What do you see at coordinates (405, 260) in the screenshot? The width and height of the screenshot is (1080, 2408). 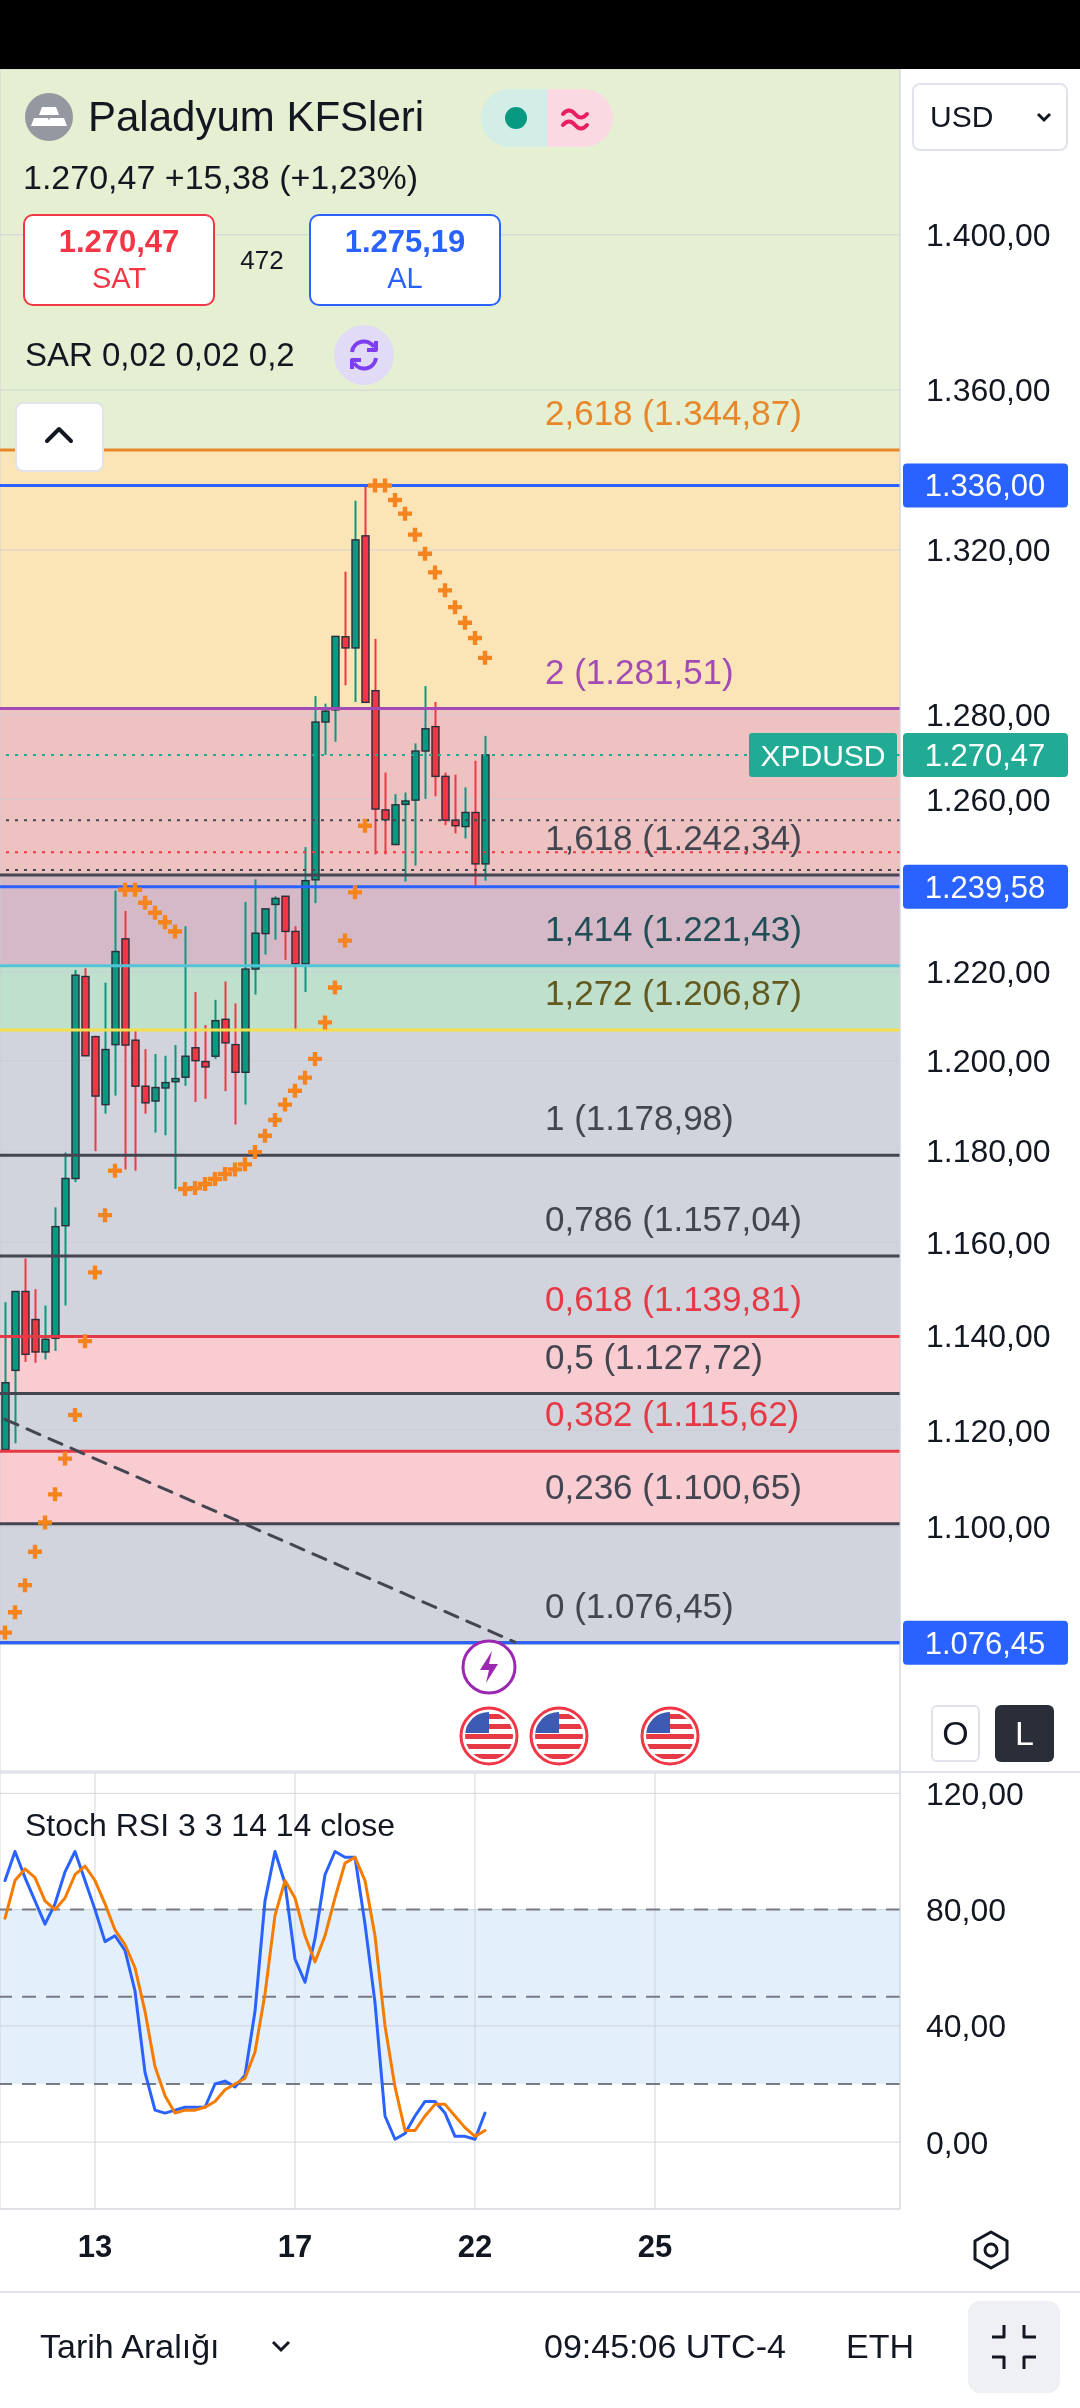 I see `buy-button: 1.275,19 AL` at bounding box center [405, 260].